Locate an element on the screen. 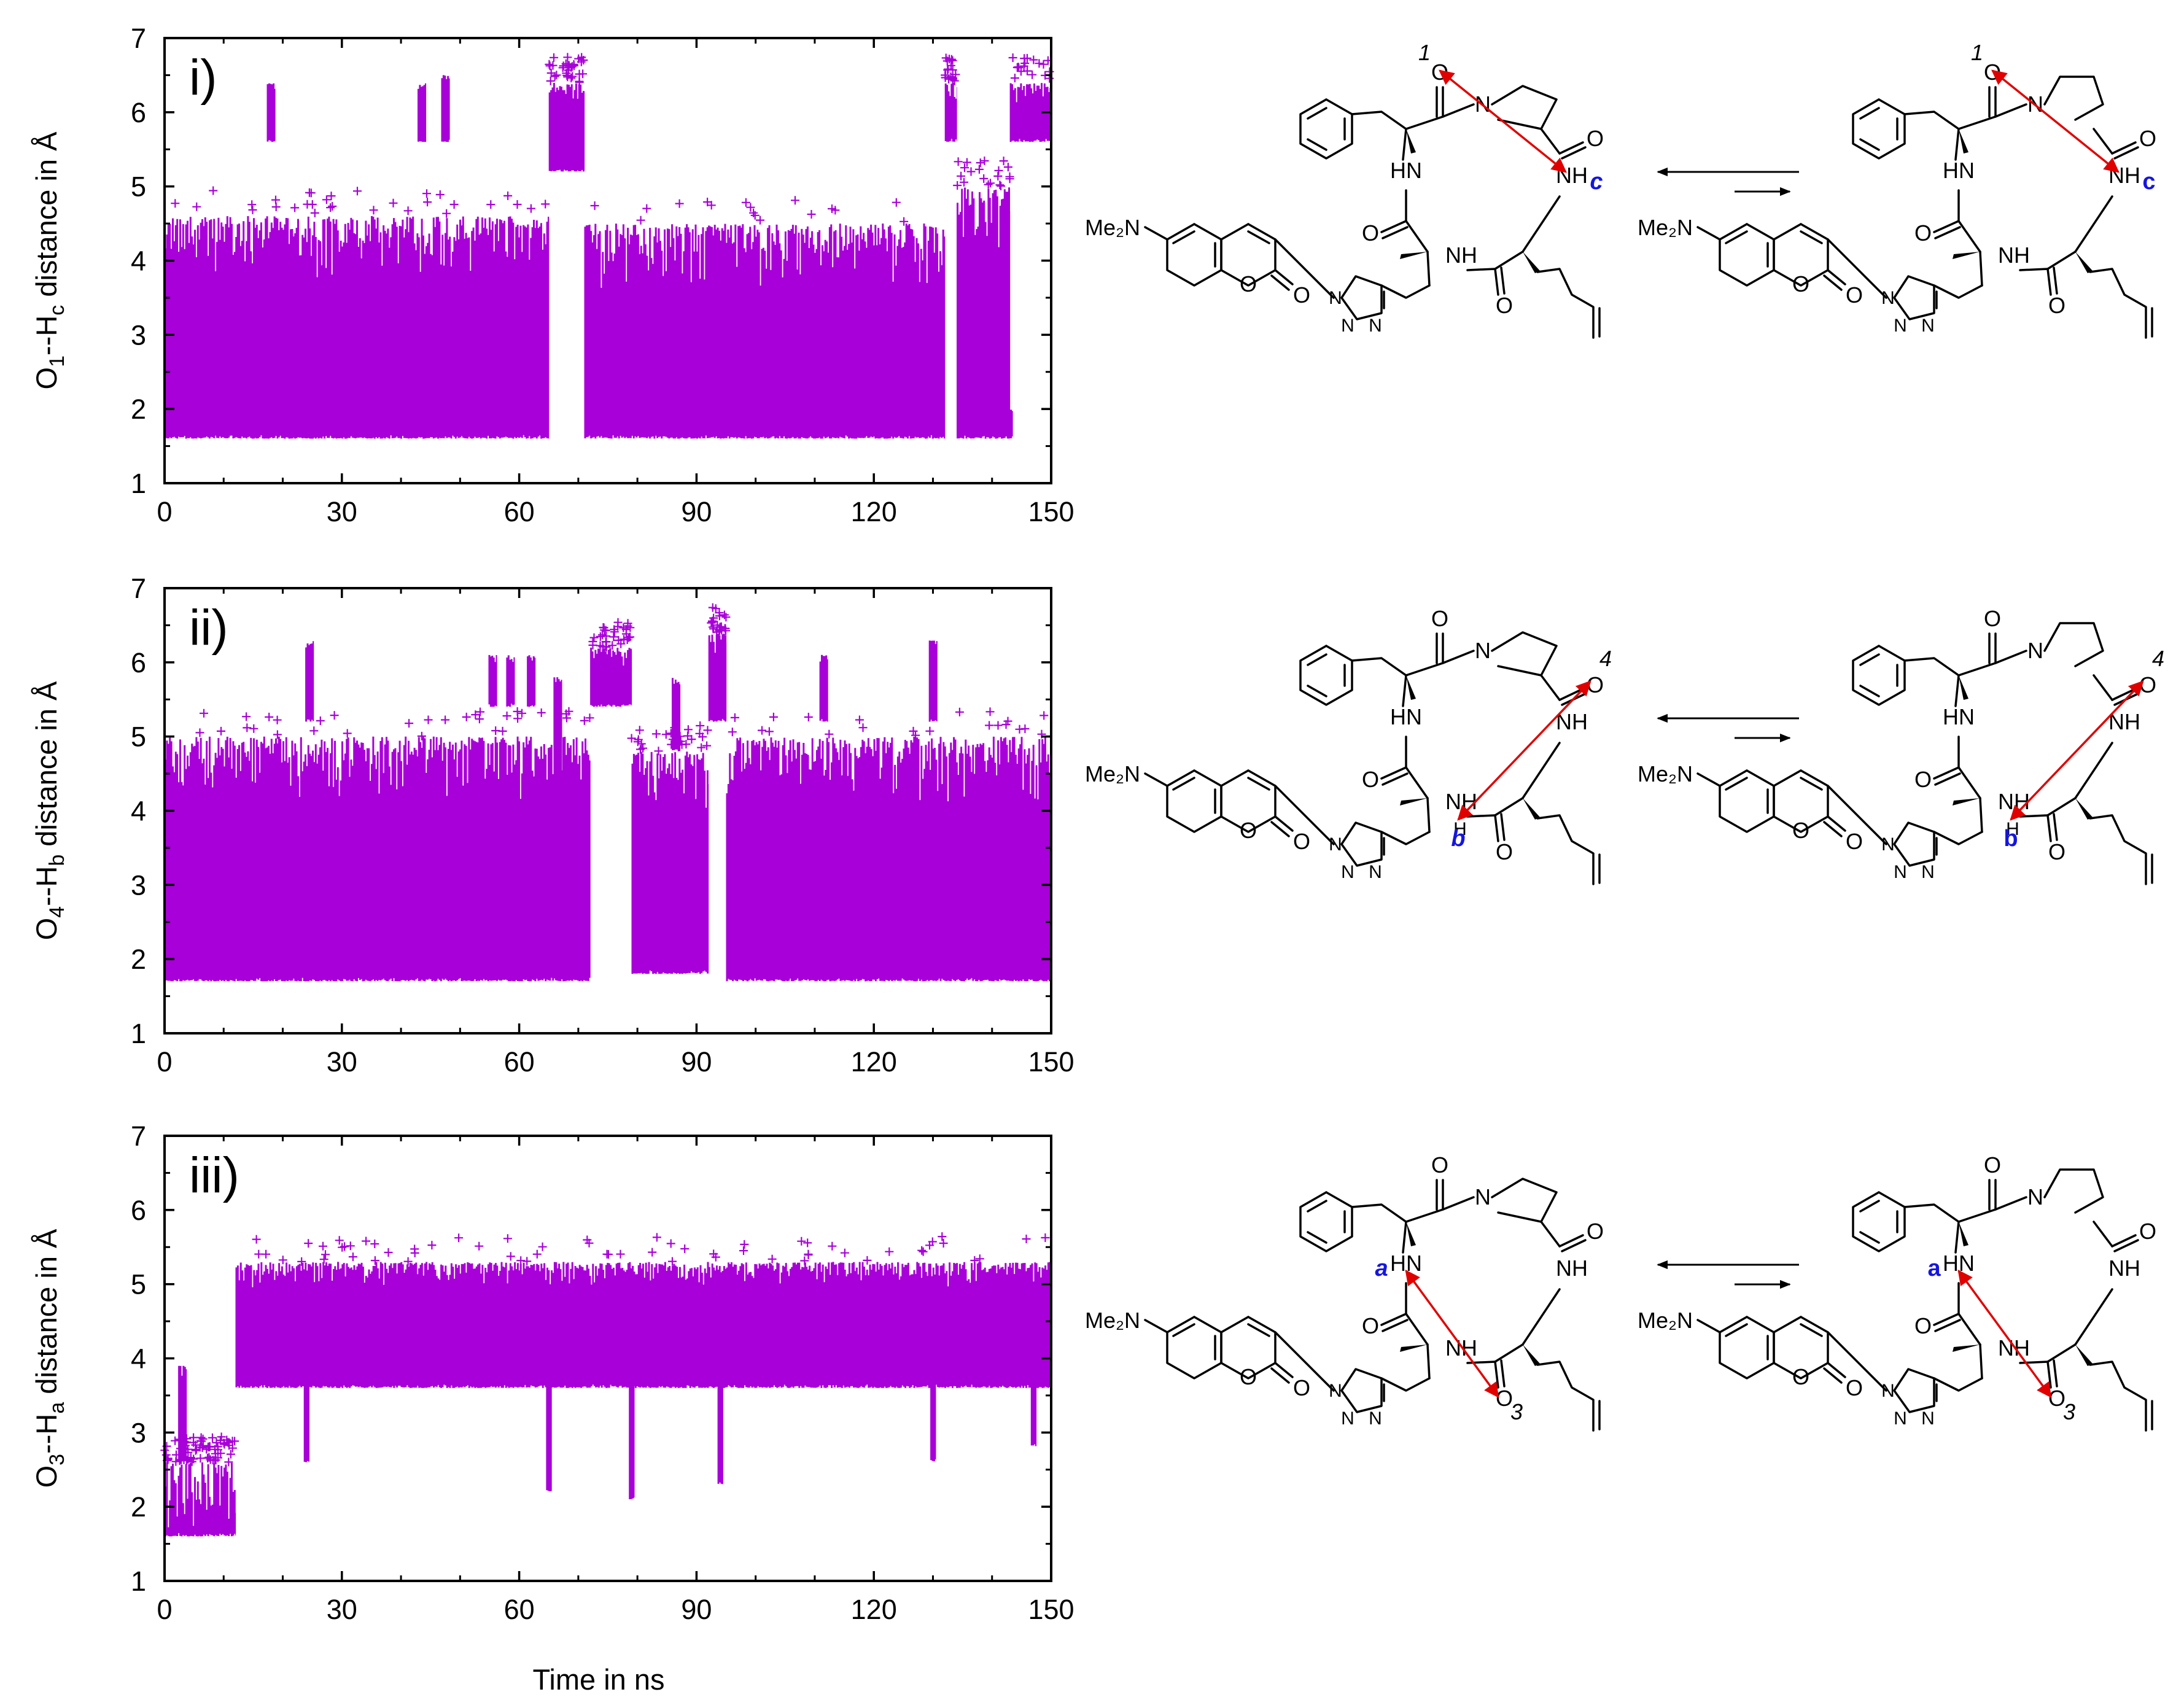  oxygen-number-label: 3 is located at coordinates (1516, 1411).